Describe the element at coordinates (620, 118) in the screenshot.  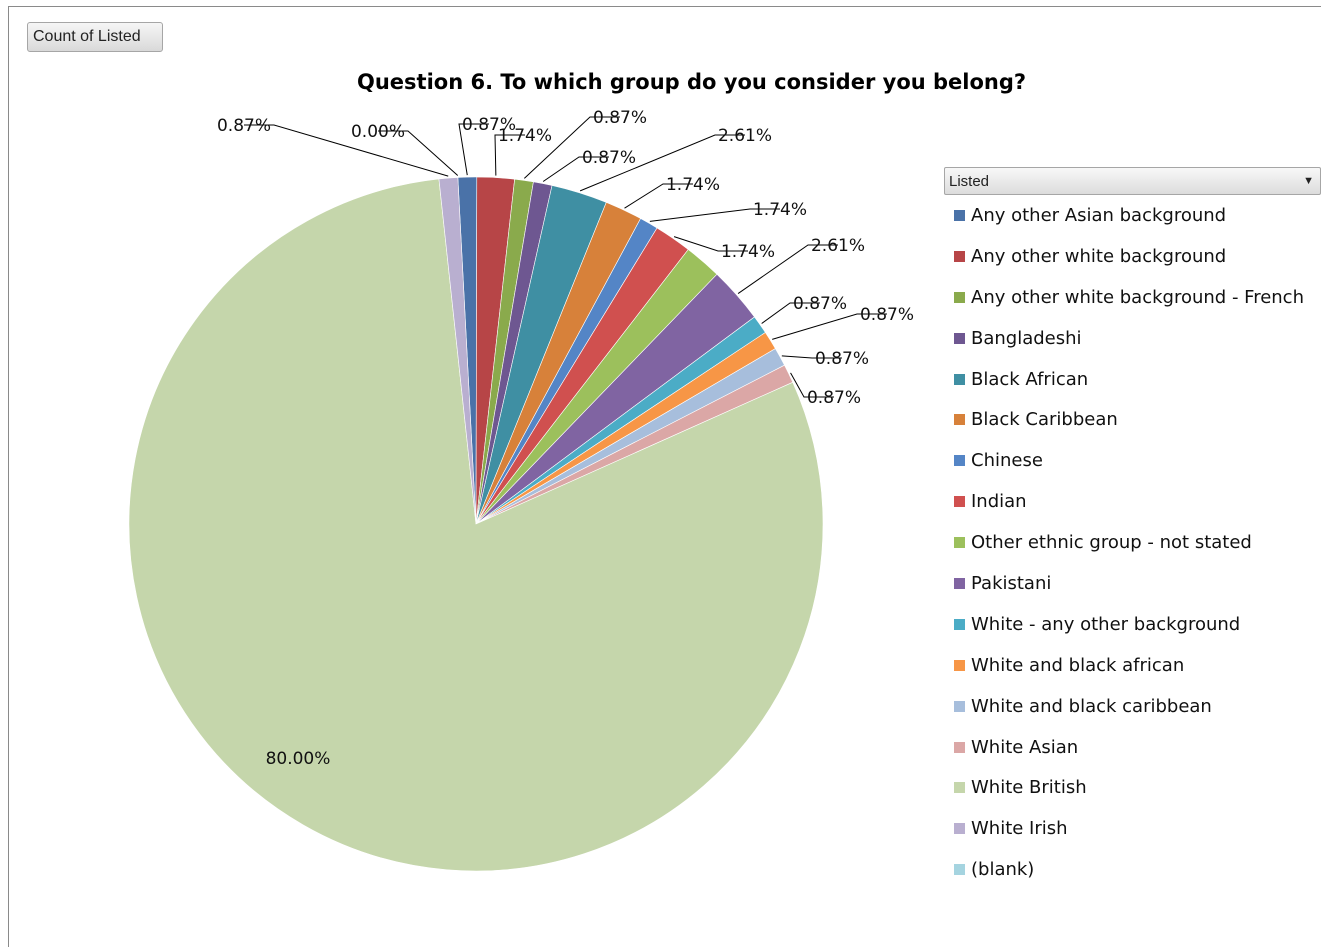
I see `data-label-any-other-white-background-french: 0.87%` at that location.